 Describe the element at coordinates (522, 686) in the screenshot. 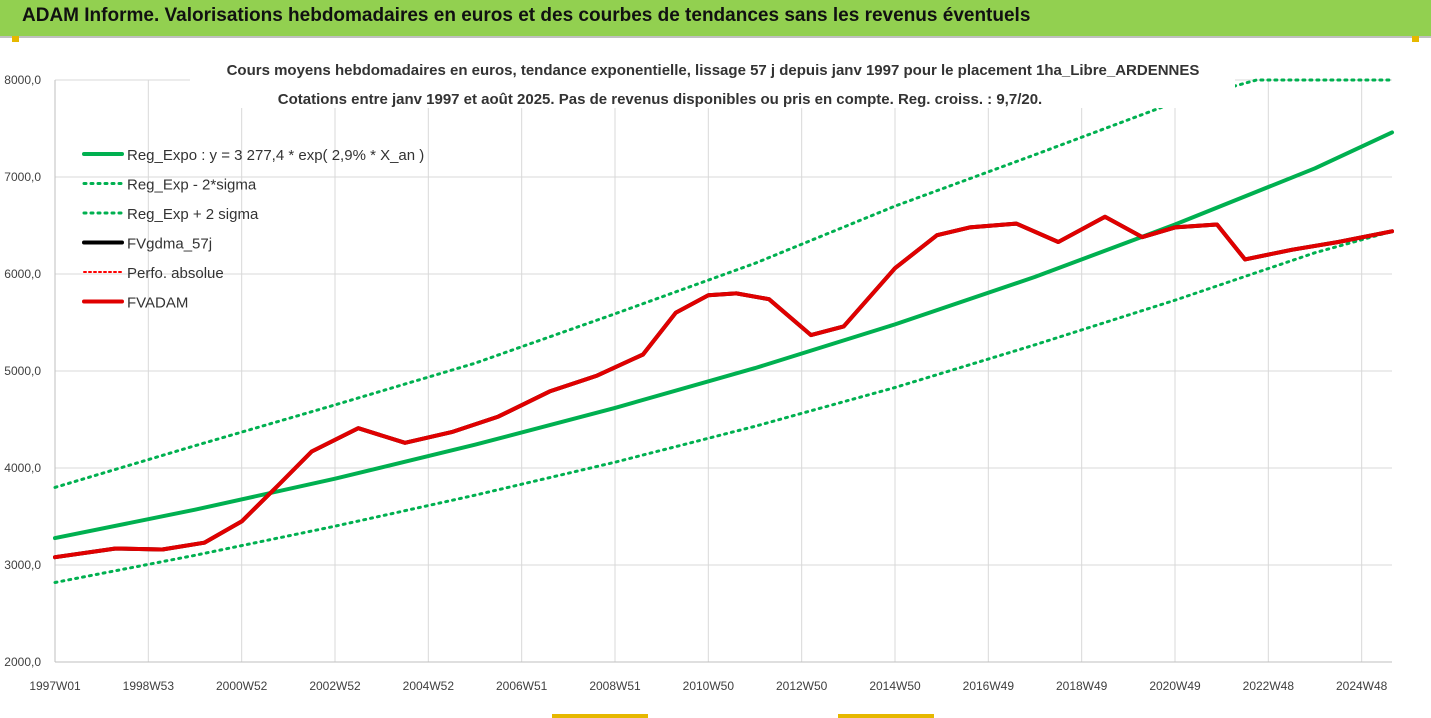

I see `x-tick-label: 2006W51` at that location.